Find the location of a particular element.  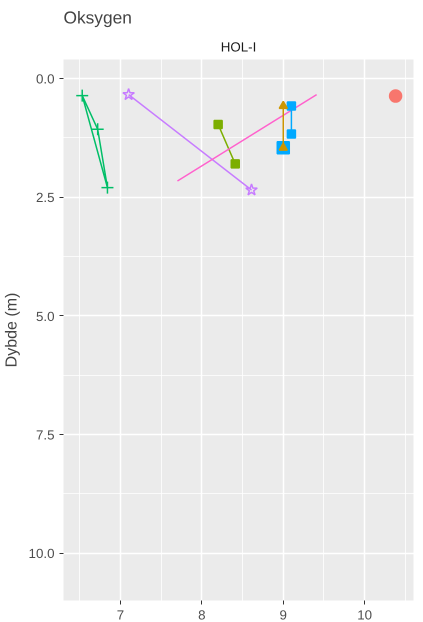

y-tick-label: 5.0 is located at coordinates (45, 316).